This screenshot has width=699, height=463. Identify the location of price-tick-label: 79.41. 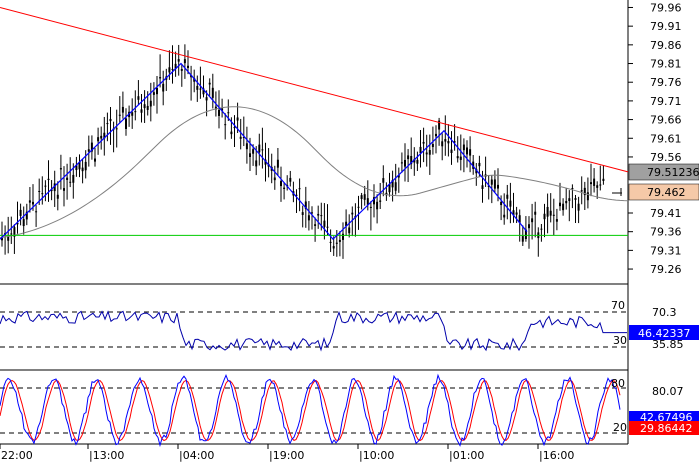
(666, 213).